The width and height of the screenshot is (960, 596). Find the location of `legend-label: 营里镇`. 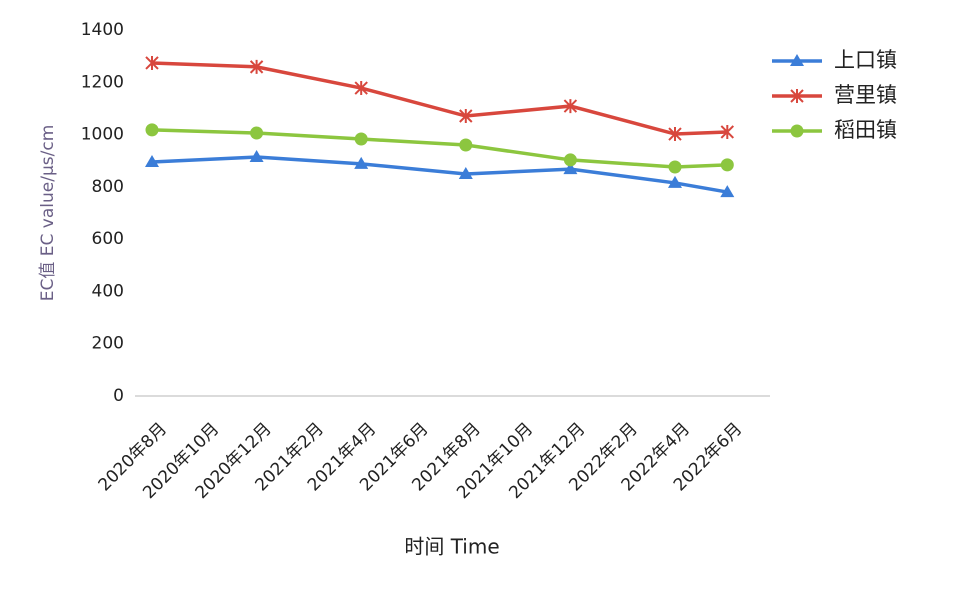

legend-label: 营里镇 is located at coordinates (865, 95).